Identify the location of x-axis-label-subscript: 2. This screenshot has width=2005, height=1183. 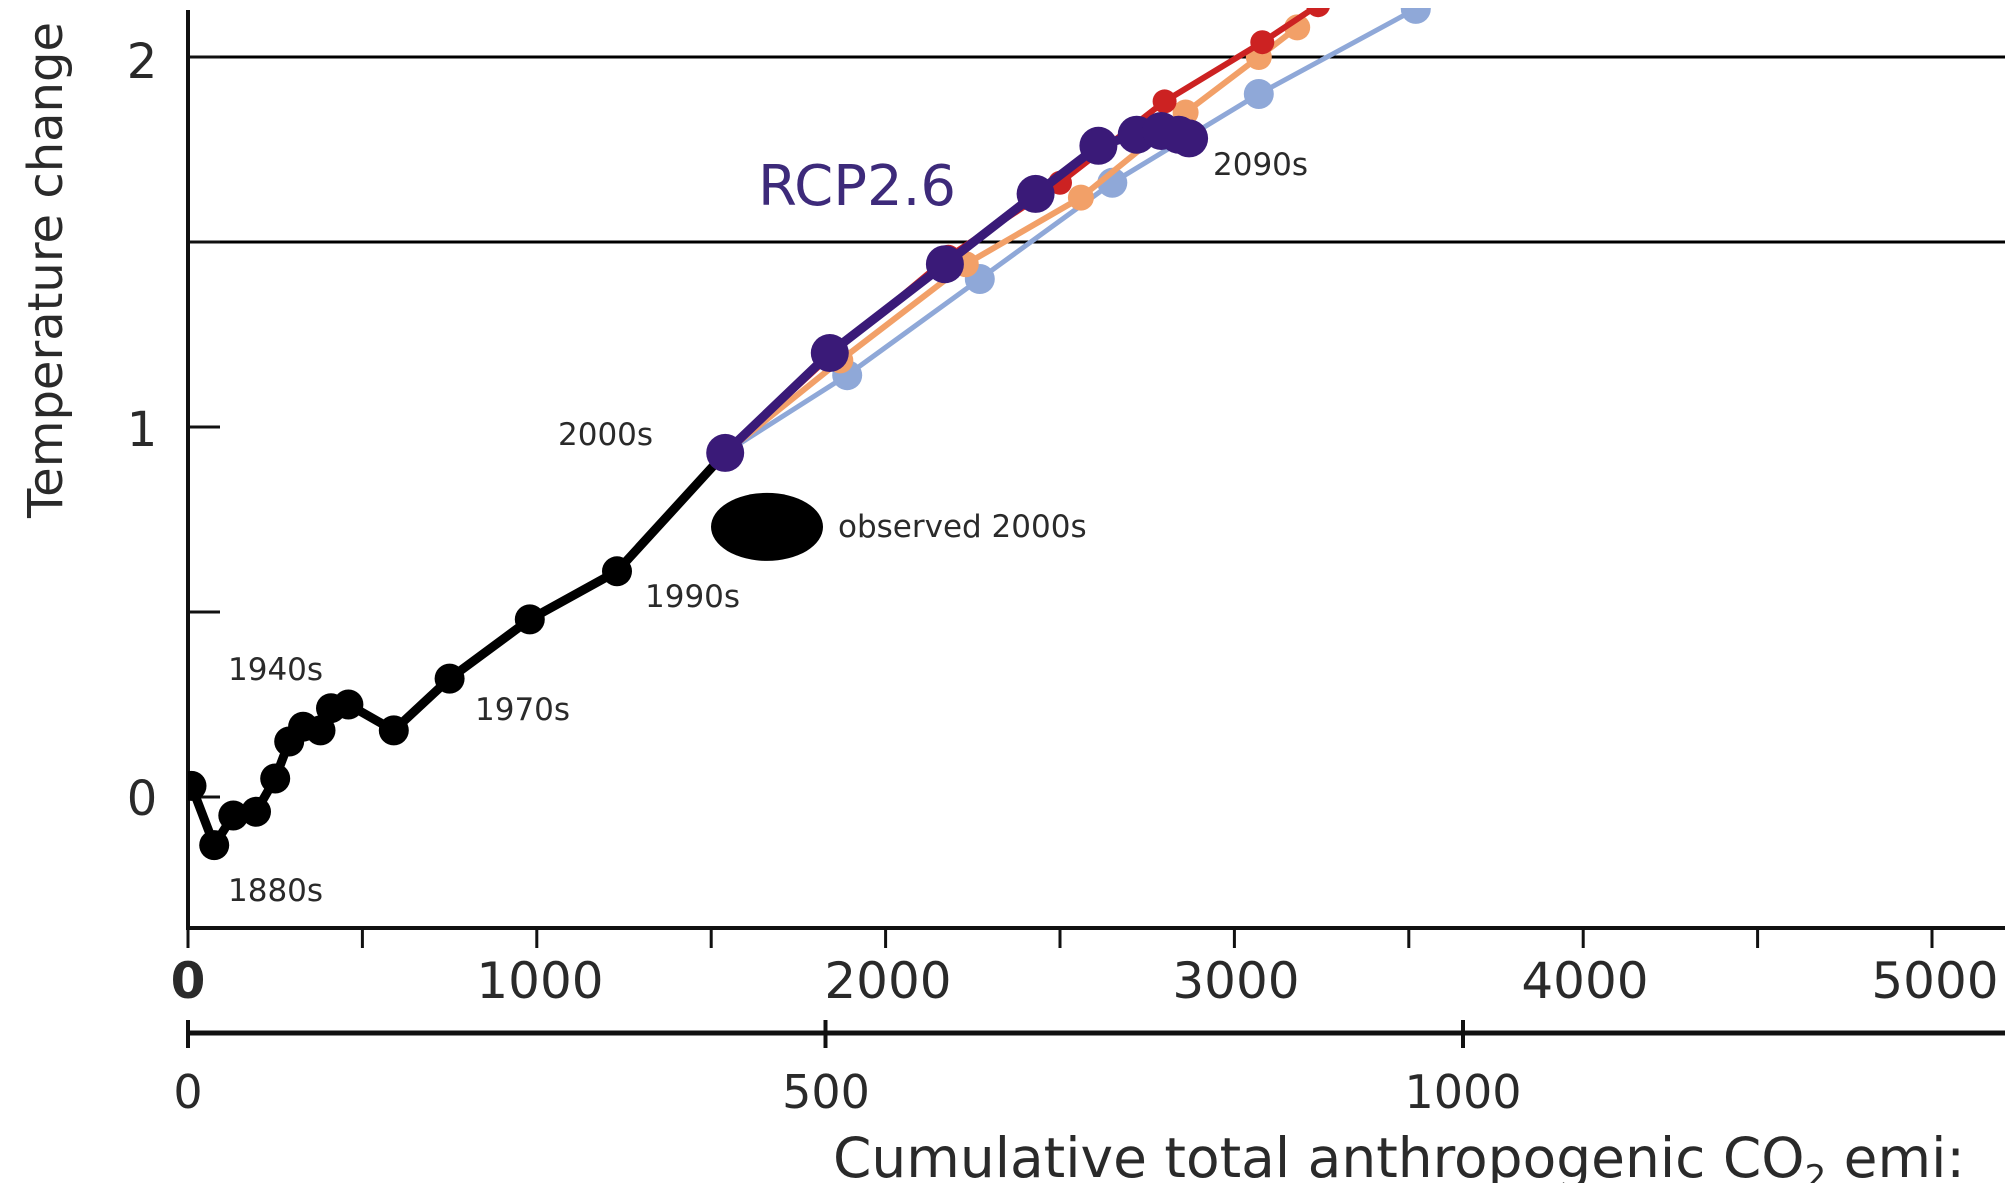
(1816, 1170).